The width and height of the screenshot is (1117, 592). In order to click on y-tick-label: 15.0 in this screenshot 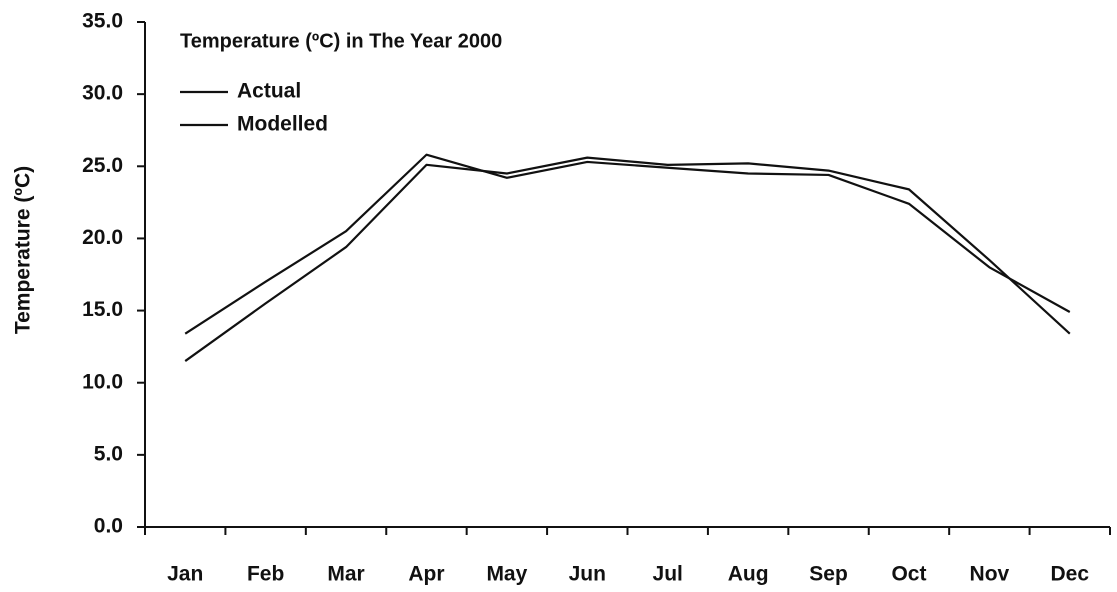, I will do `click(102, 309)`.